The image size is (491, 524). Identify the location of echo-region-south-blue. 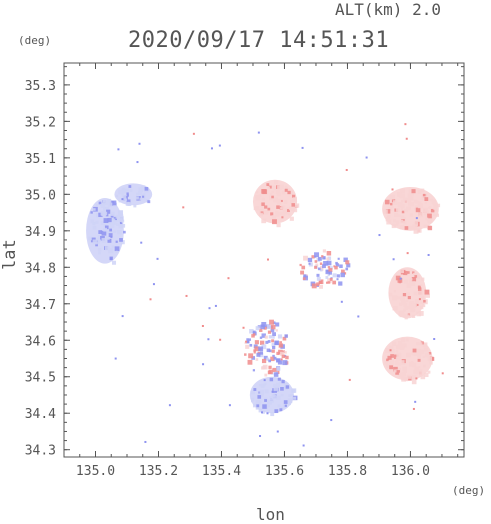
(273, 396).